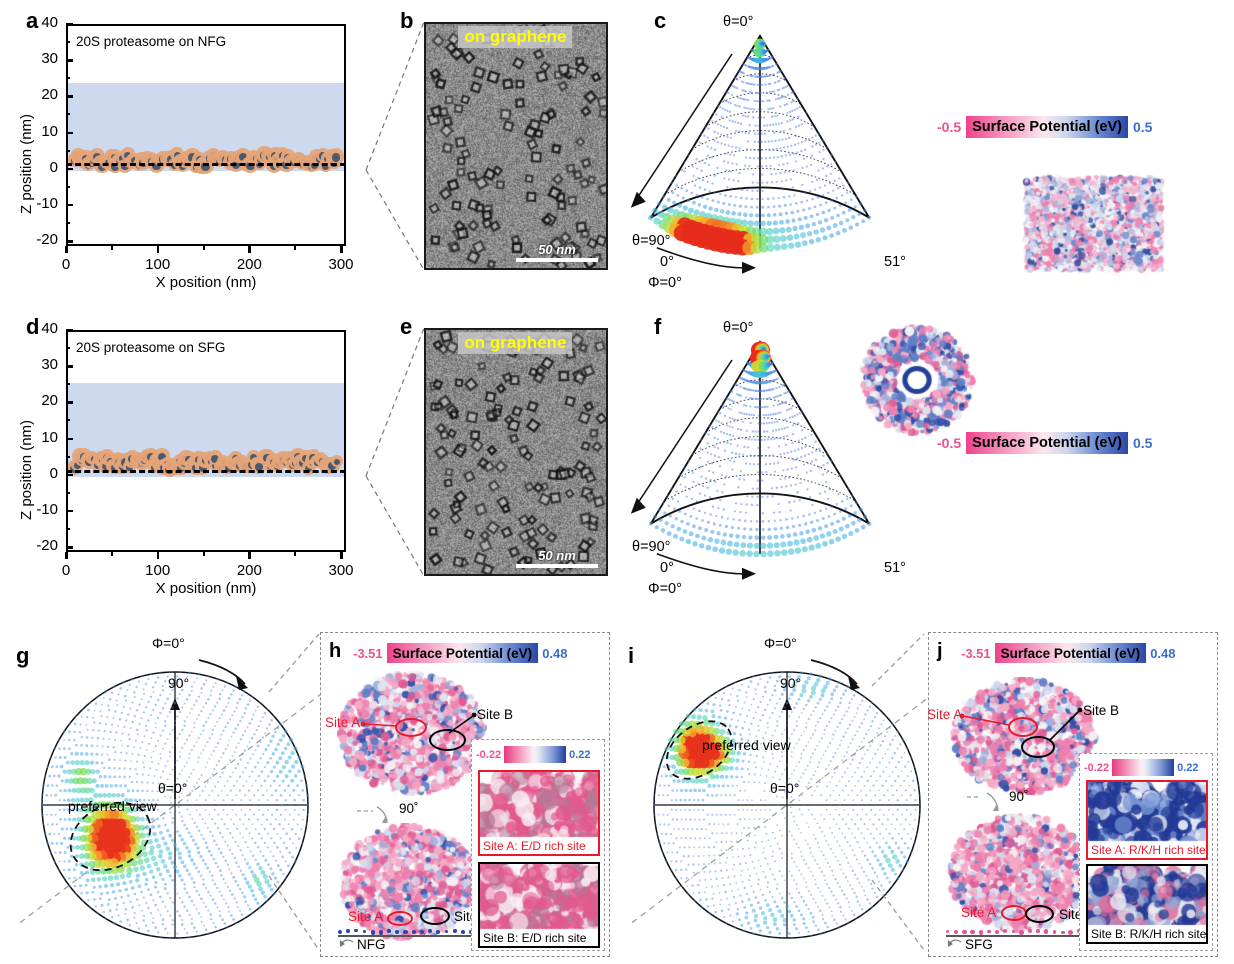 The height and width of the screenshot is (964, 1234). Describe the element at coordinates (206, 441) in the screenshot. I see `plot-d-frame` at that location.